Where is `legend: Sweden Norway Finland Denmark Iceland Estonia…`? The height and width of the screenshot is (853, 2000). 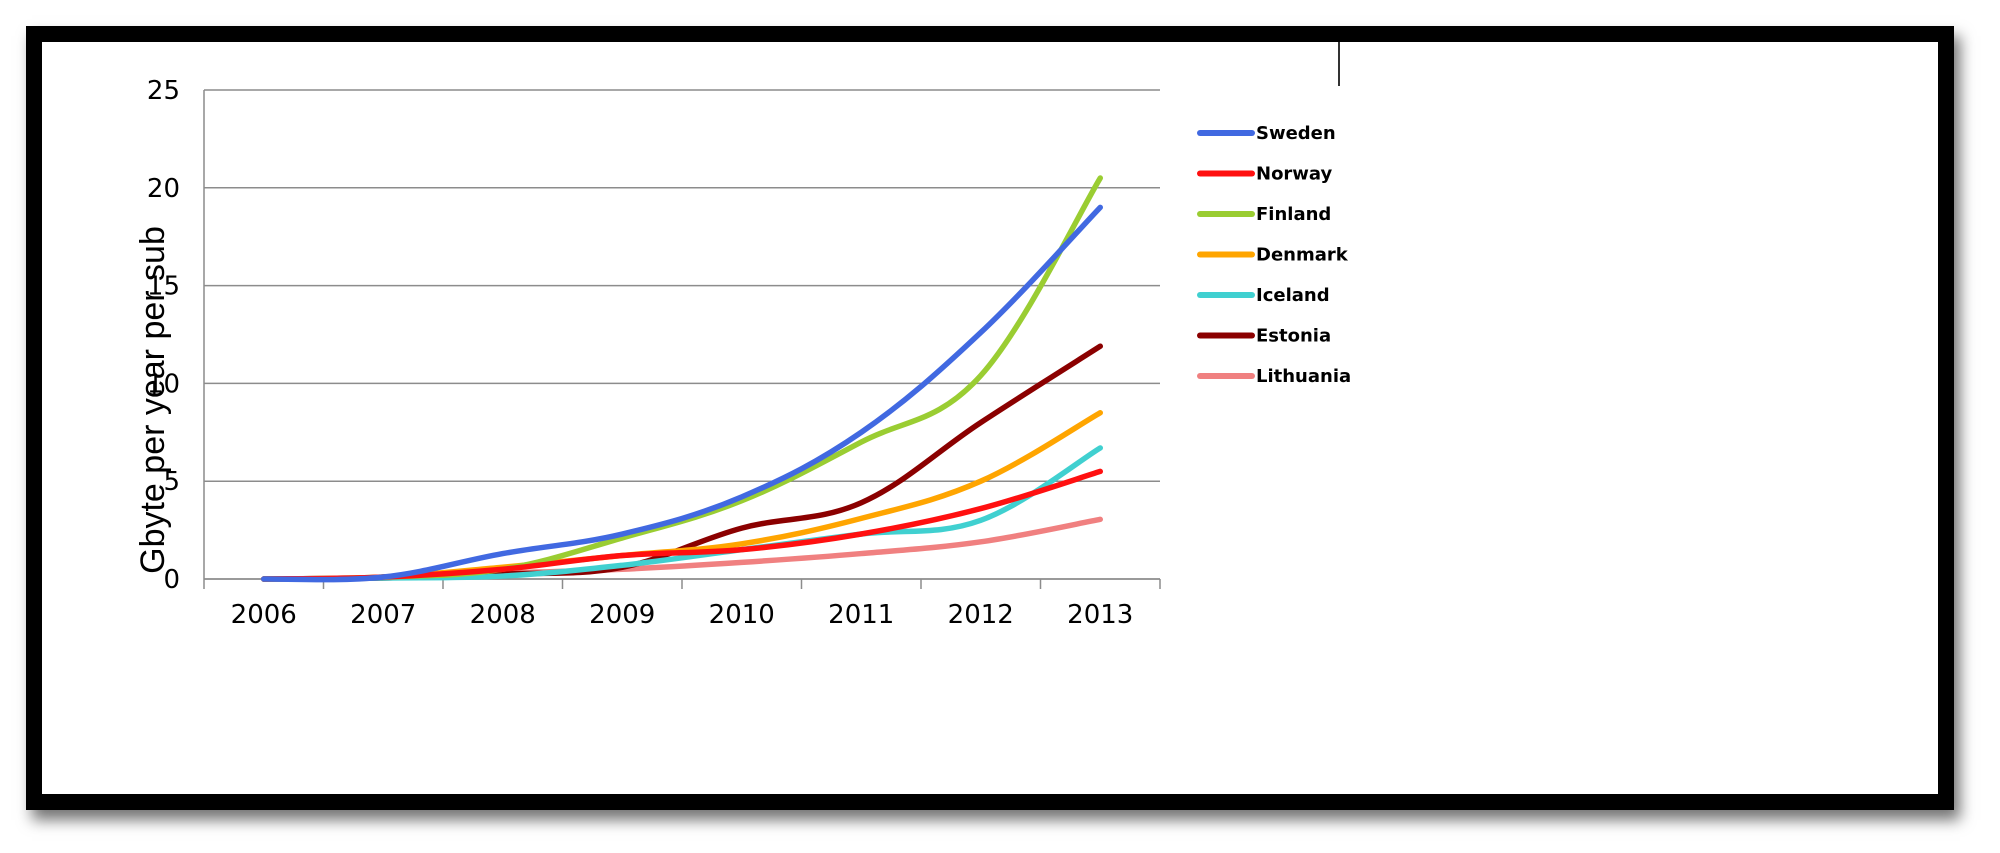
legend: Sweden Norway Finland Denmark Iceland Estonia… is located at coordinates (1274, 255).